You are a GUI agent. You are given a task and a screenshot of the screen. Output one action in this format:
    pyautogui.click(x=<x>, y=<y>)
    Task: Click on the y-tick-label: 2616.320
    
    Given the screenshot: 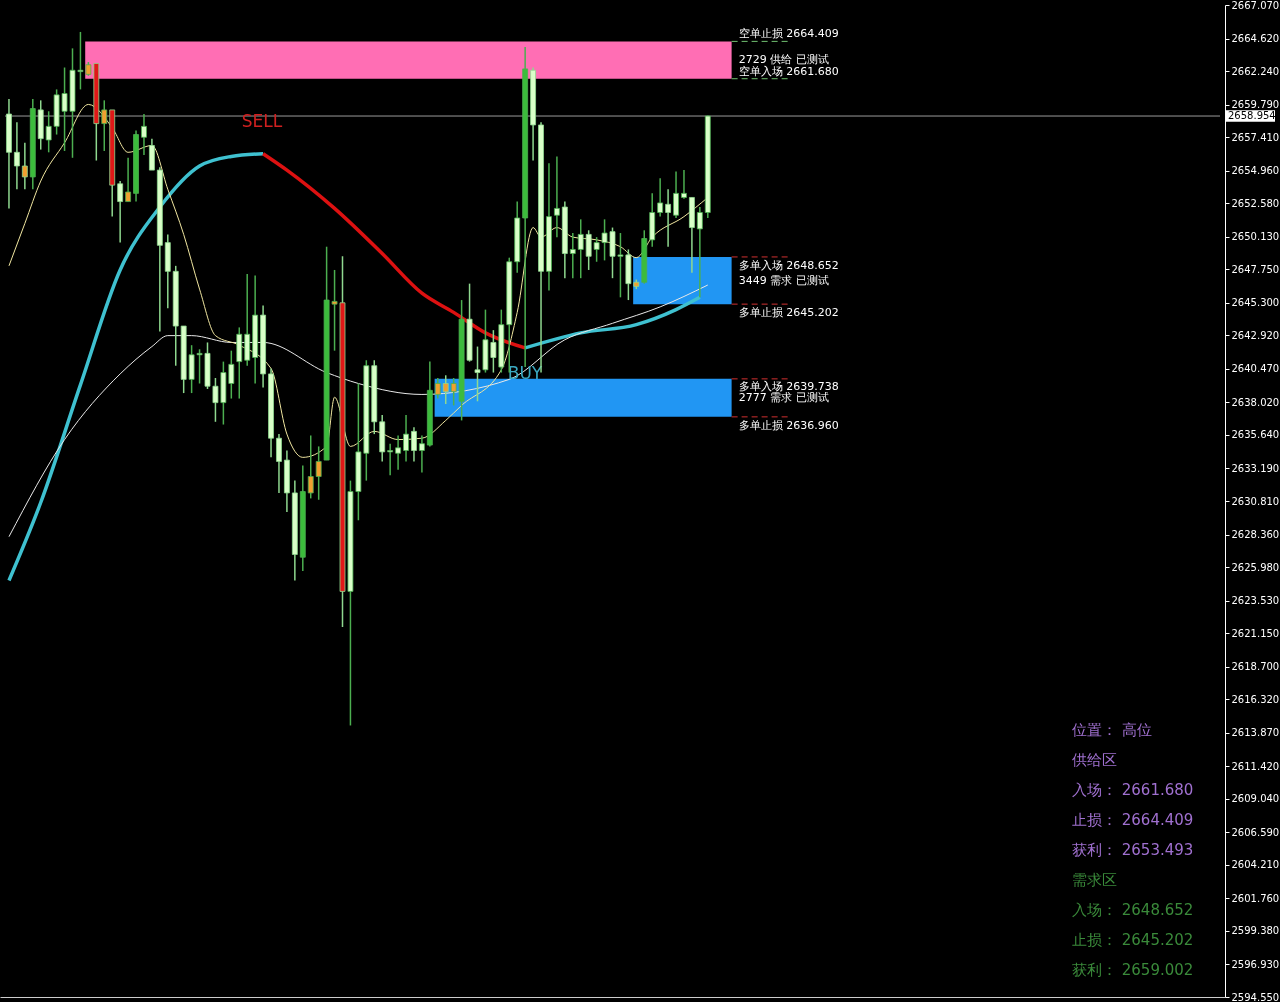 What is the action you would take?
    pyautogui.click(x=1255, y=699)
    